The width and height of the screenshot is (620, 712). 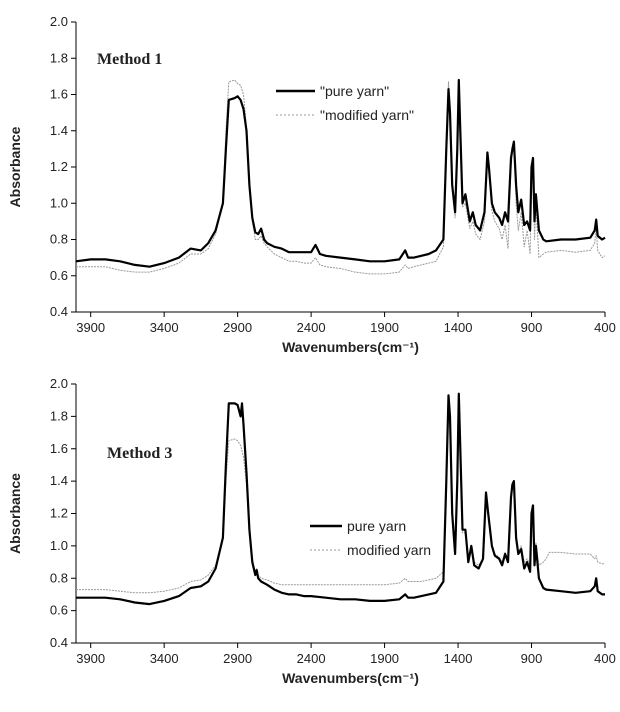 I want to click on legend-label: pure yarn, so click(x=376, y=526).